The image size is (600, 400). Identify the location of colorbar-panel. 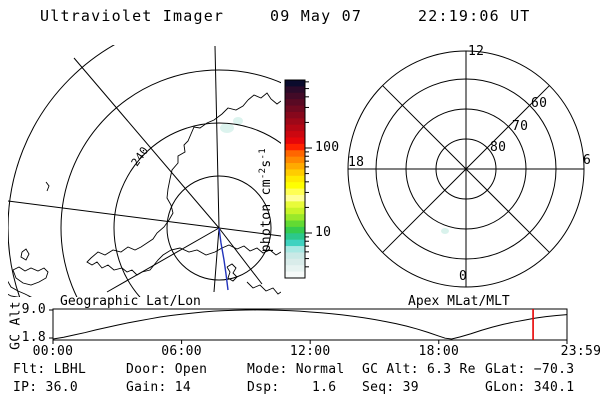
(298, 179).